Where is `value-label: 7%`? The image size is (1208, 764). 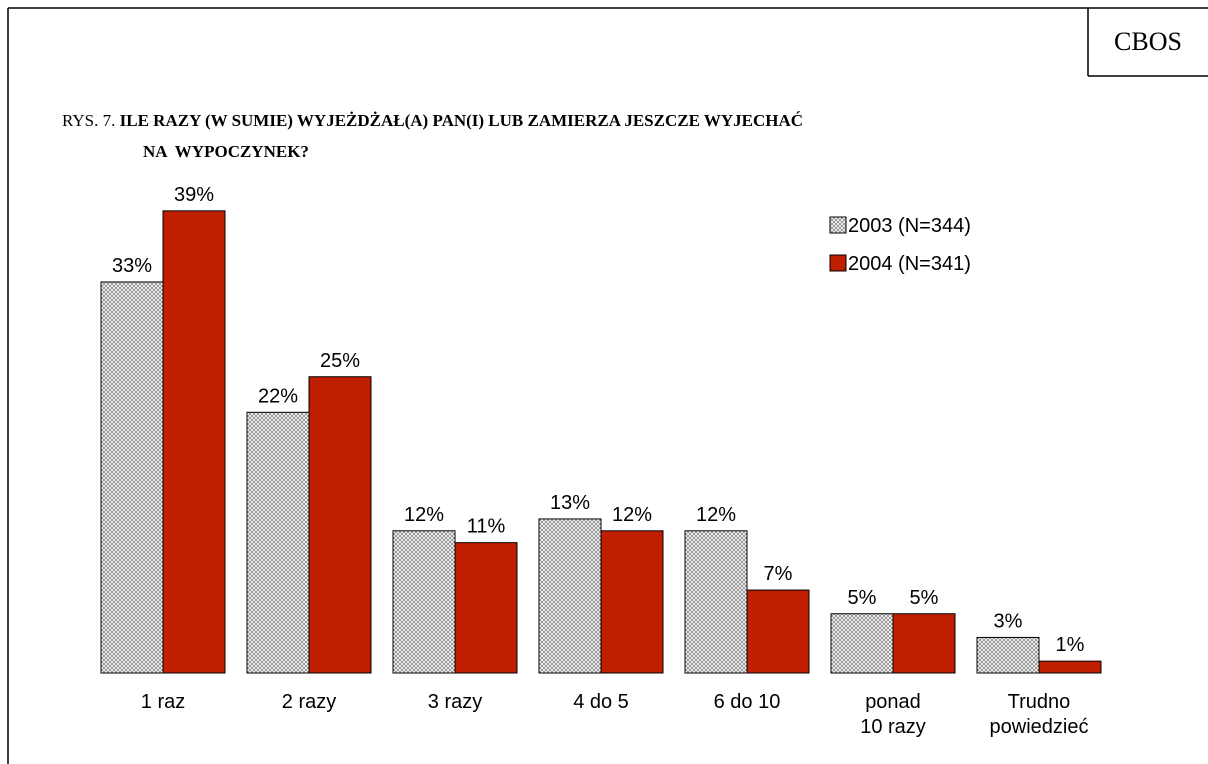
value-label: 7% is located at coordinates (778, 574).